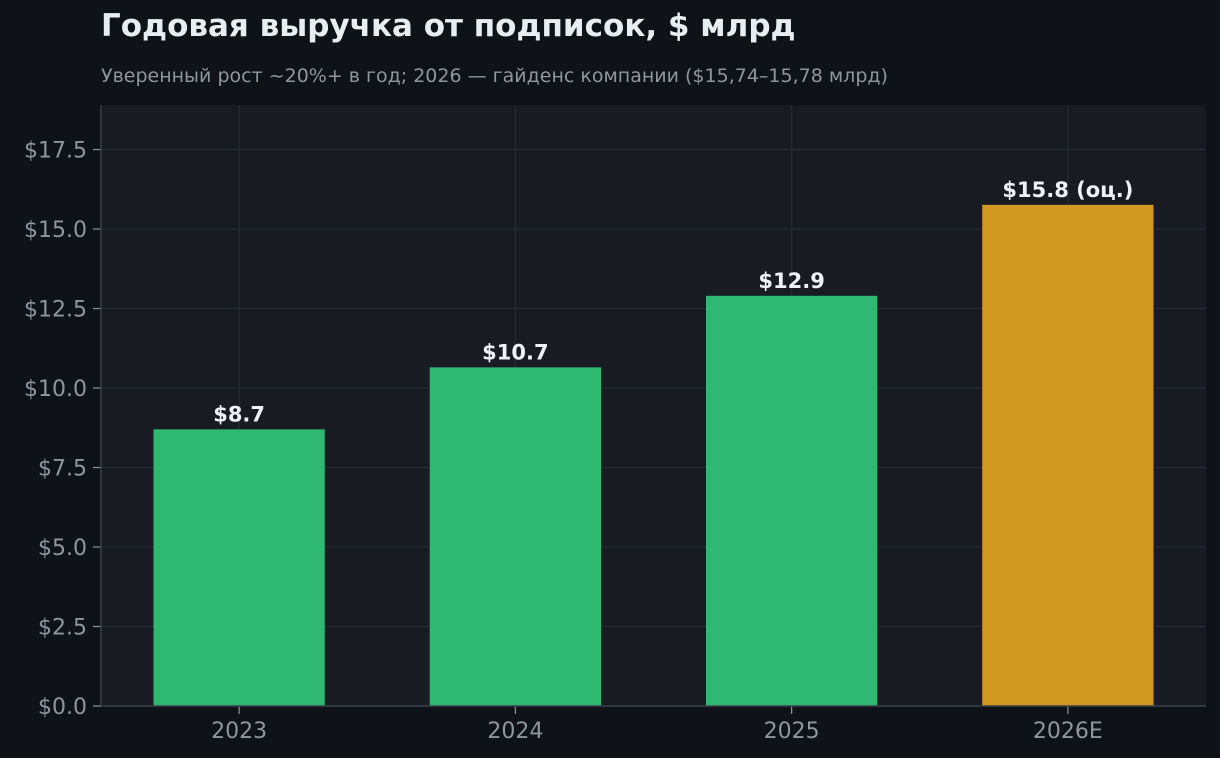 Image resolution: width=1220 pixels, height=758 pixels. I want to click on bar-2026E, so click(1068, 455).